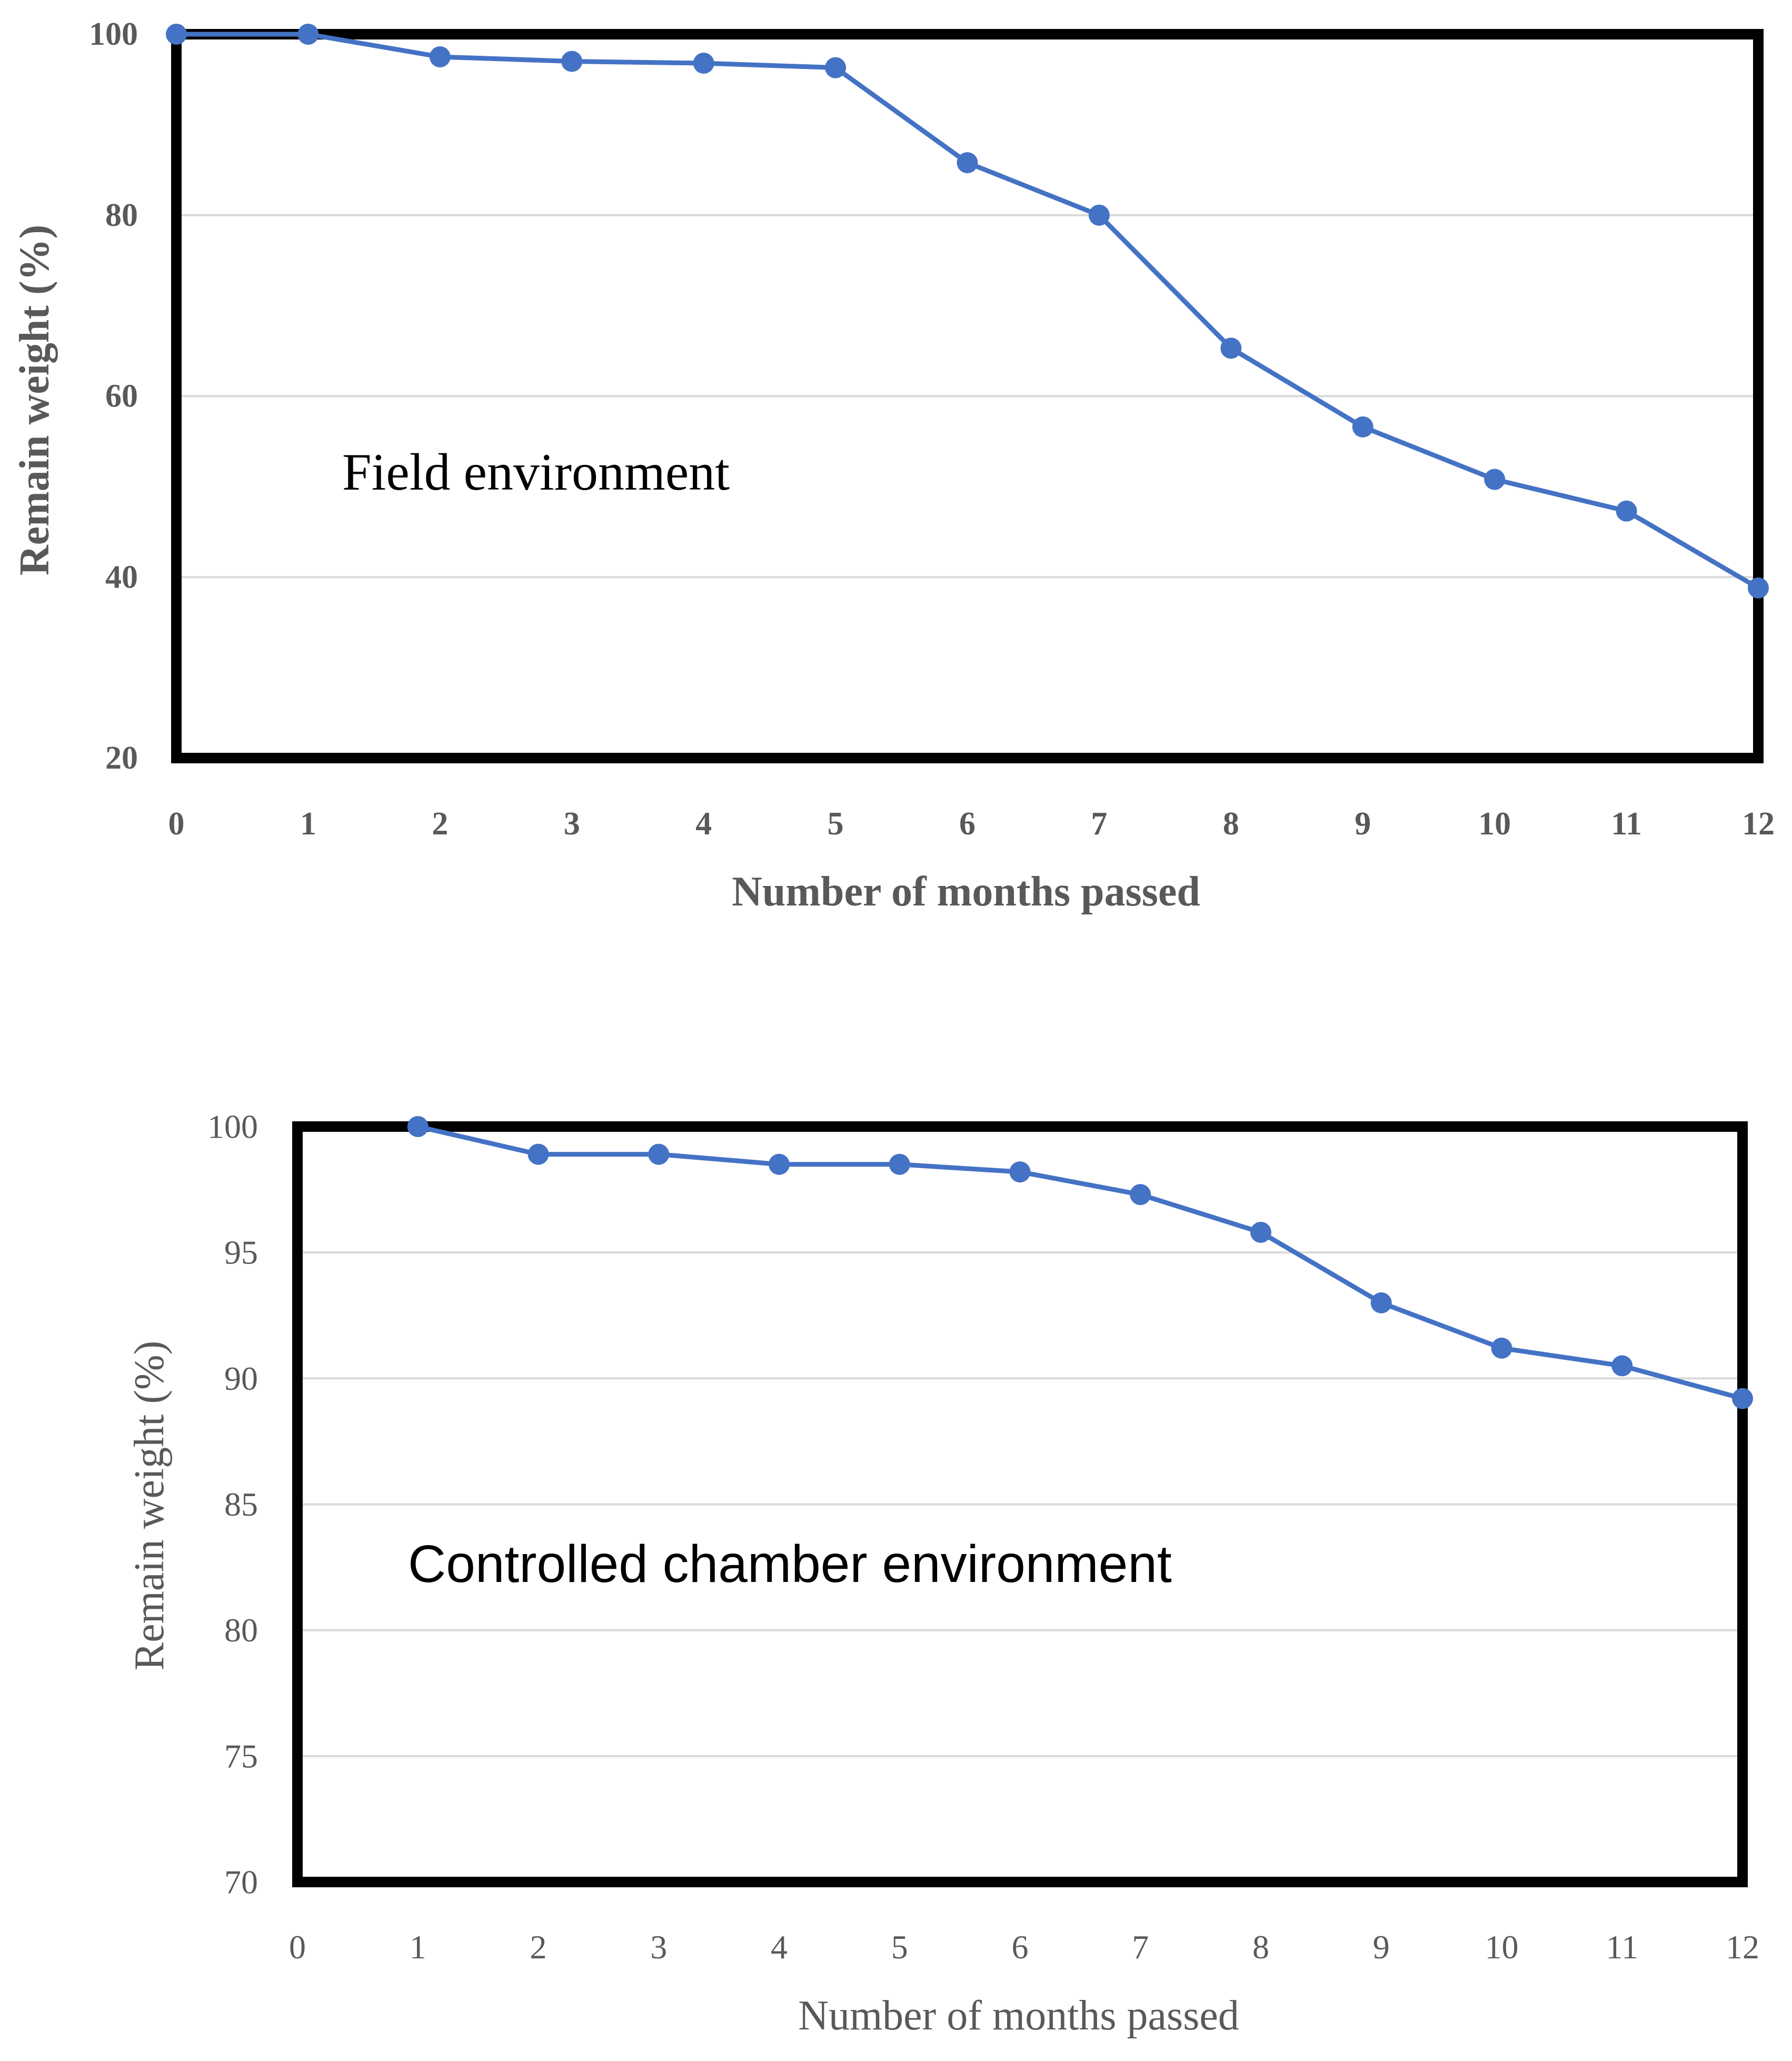 Image resolution: width=1792 pixels, height=2061 pixels. What do you see at coordinates (790, 1564) in the screenshot?
I see `chamber-annotation: Controlled chamber environment` at bounding box center [790, 1564].